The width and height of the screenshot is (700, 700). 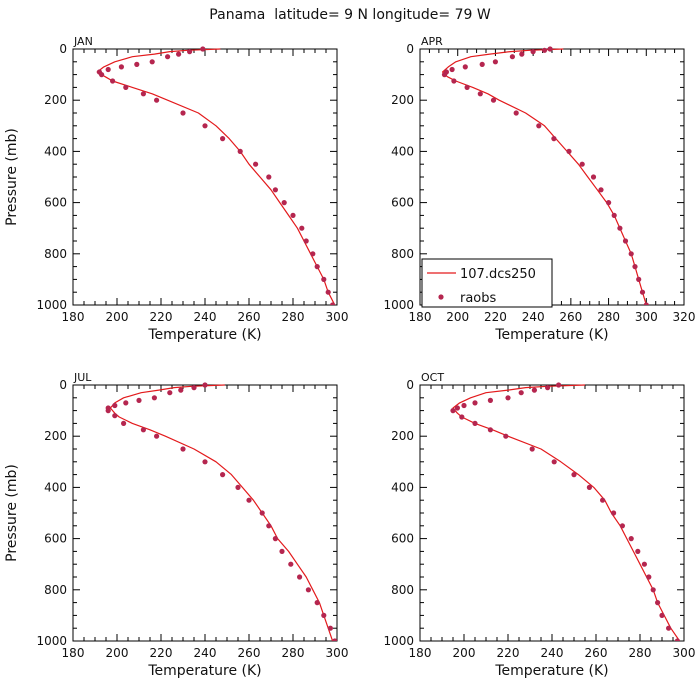 I want to click on y-tick-label: 400, so click(x=55, y=151).